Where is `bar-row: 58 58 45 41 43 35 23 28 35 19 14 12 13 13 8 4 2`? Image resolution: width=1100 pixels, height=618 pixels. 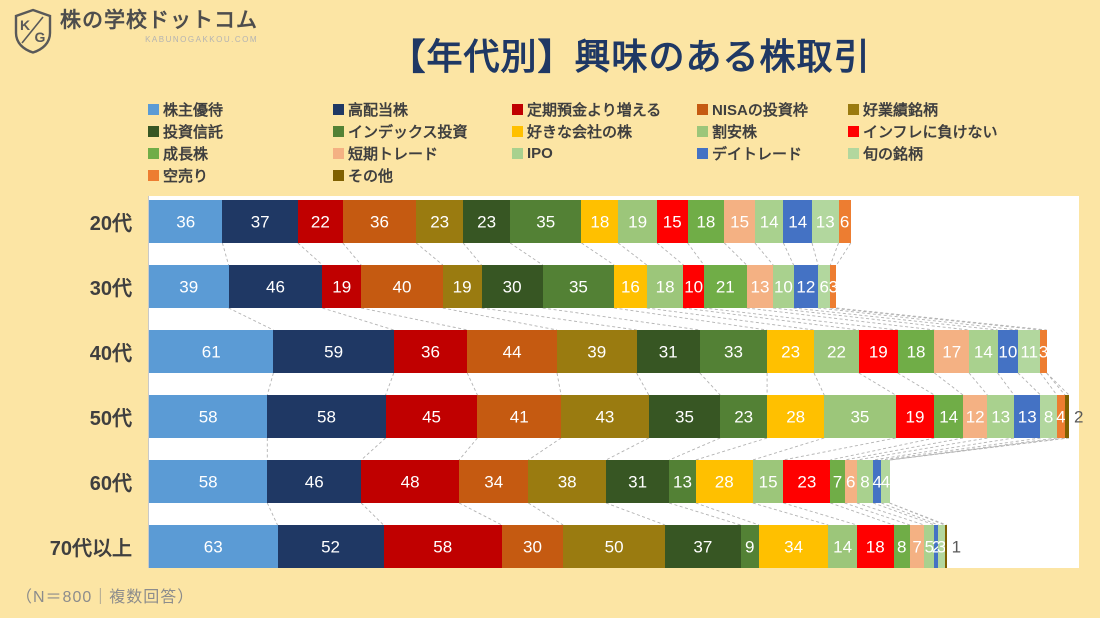
bar-row: 58 58 45 41 43 35 23 28 35 19 14 12 13 13 8 4 2 is located at coordinates (616, 416).